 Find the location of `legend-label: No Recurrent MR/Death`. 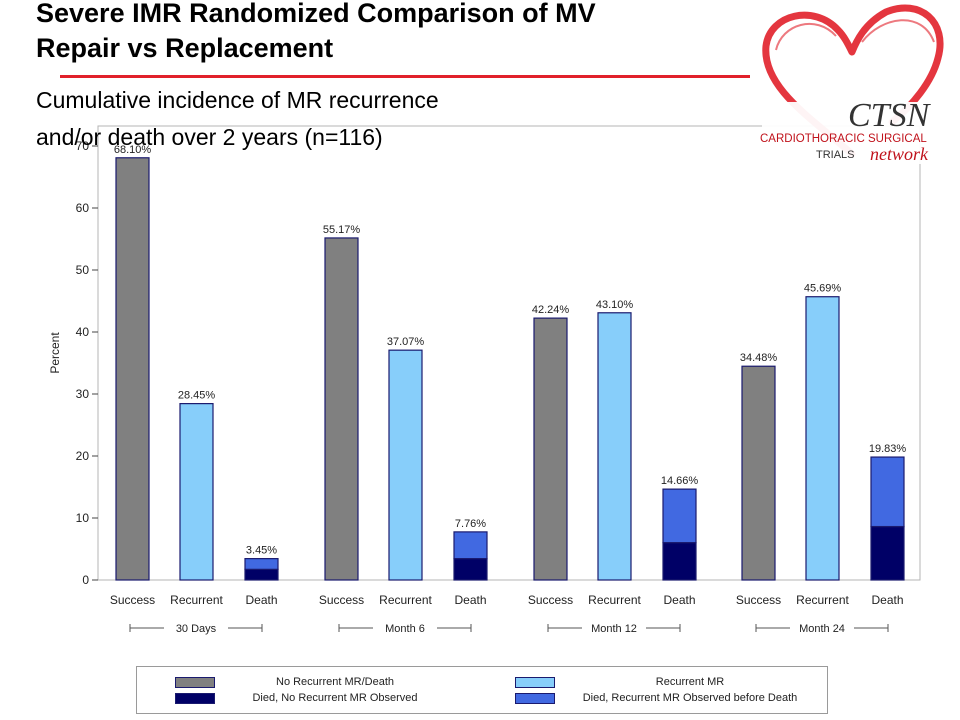

legend-label: No Recurrent MR/Death is located at coordinates (335, 682).